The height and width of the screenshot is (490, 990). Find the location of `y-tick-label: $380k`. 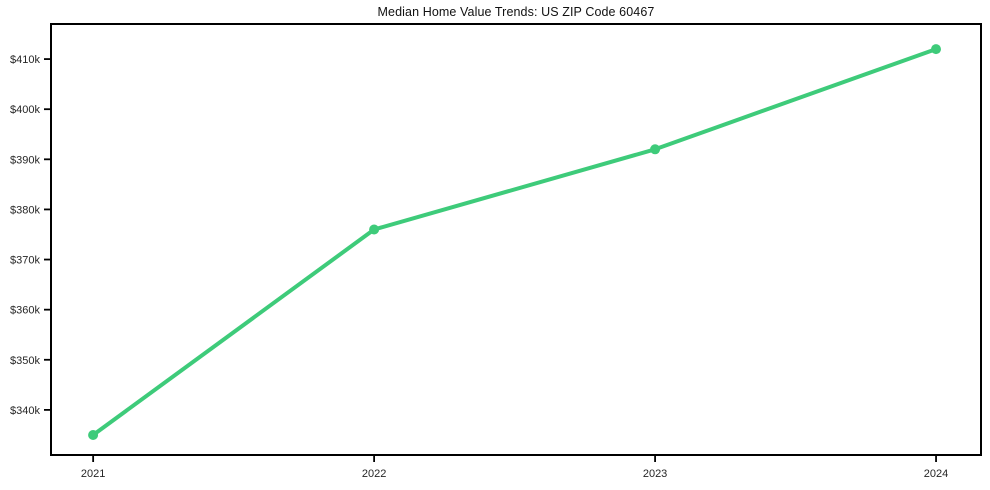

y-tick-label: $380k is located at coordinates (25, 210).